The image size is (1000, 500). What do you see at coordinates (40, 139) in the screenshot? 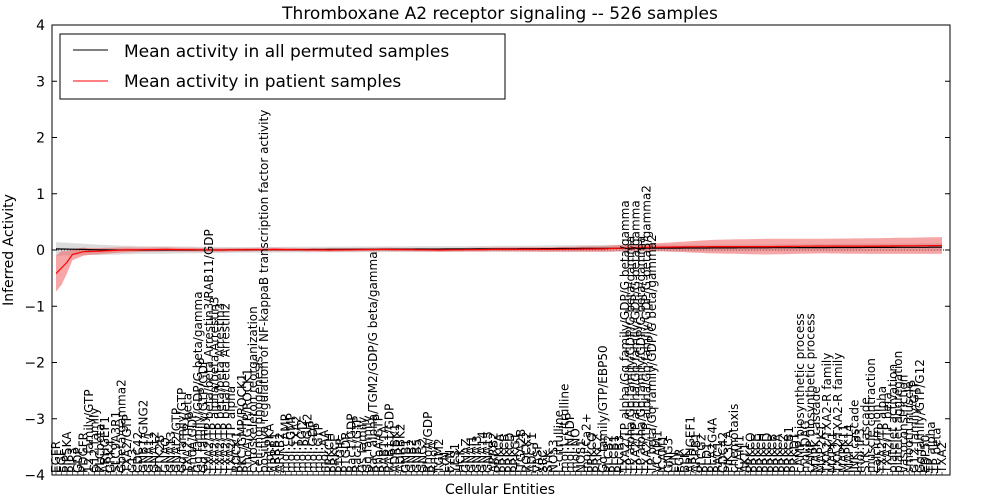
I see `y-tick-label: 2` at bounding box center [40, 139].